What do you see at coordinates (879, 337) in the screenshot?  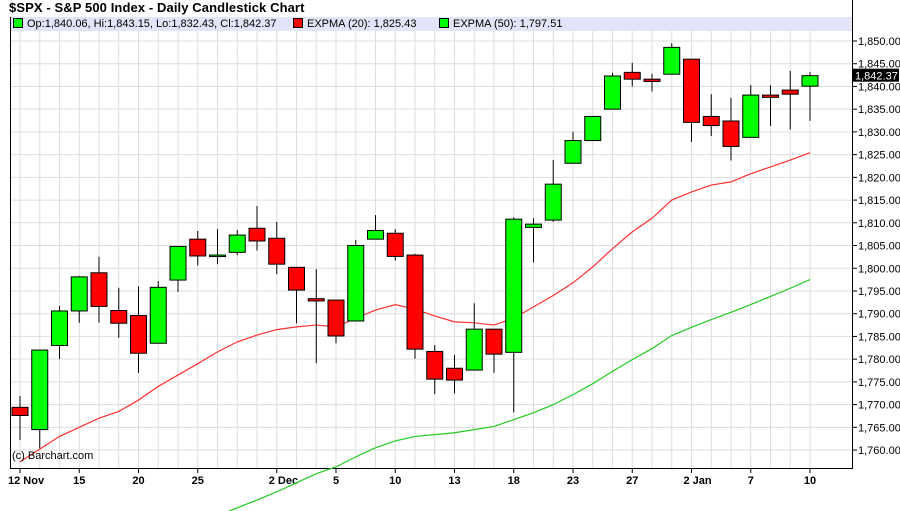 I see `y-tick-label: 1,785.00` at bounding box center [879, 337].